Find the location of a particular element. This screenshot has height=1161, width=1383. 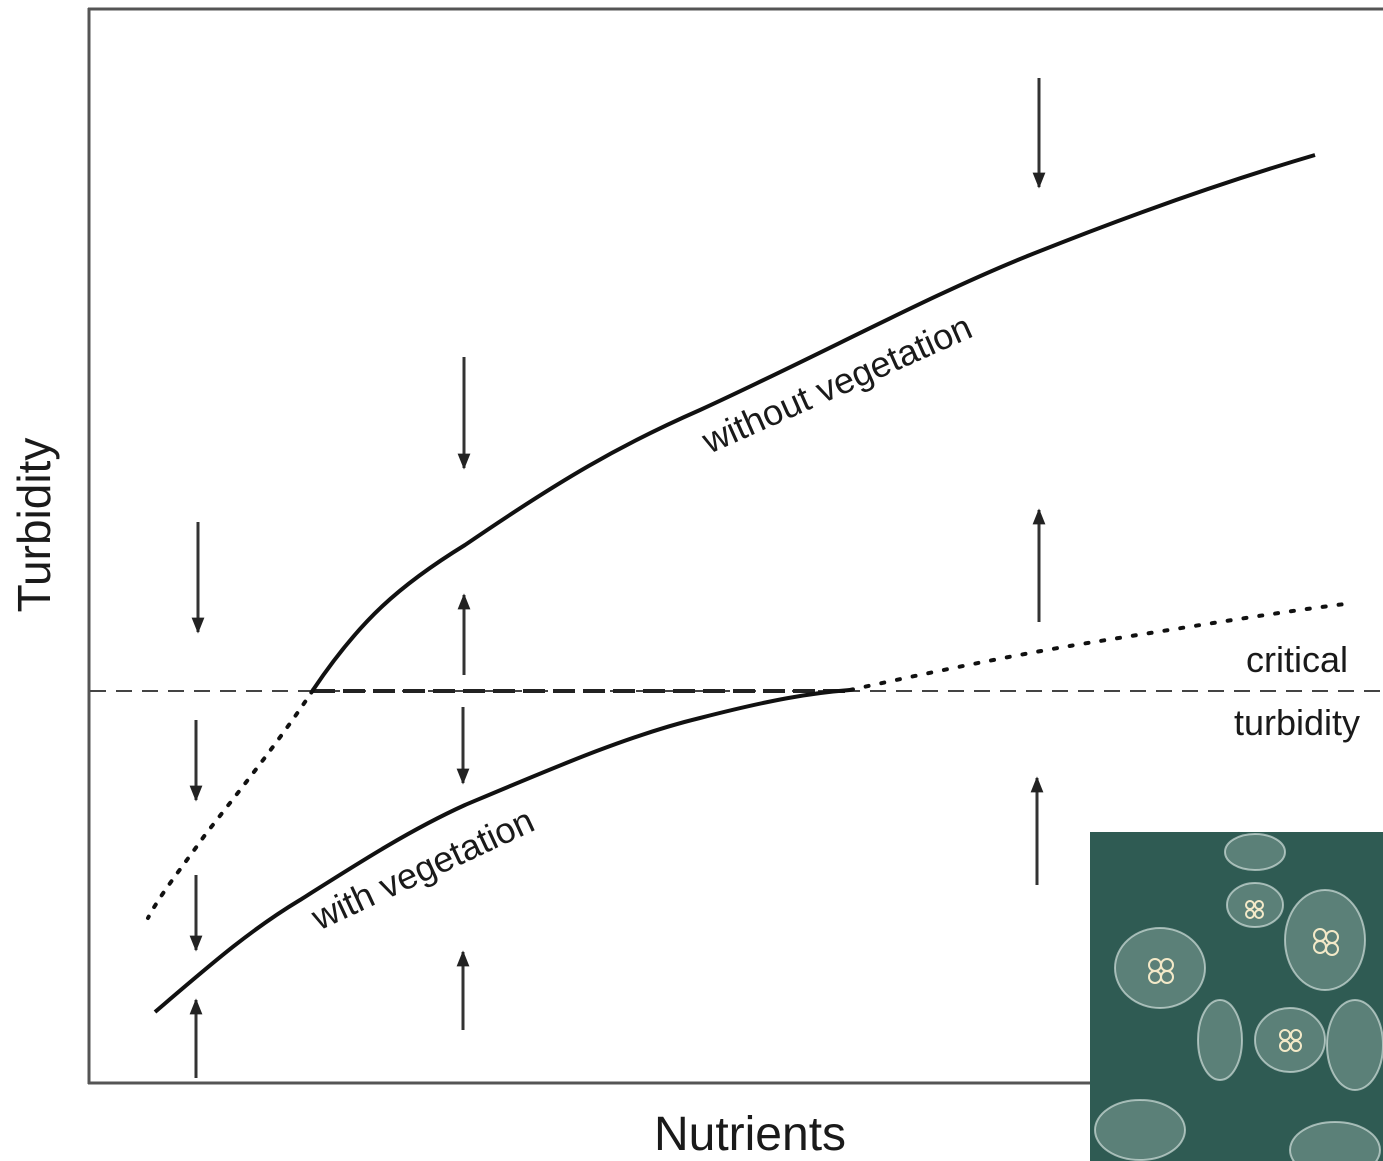

curve-without-vegetation-unstable is located at coordinates (230, 804).